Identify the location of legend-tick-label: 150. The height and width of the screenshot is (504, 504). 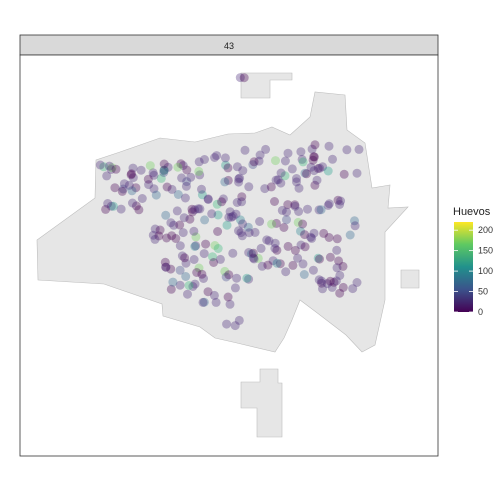
(485, 251).